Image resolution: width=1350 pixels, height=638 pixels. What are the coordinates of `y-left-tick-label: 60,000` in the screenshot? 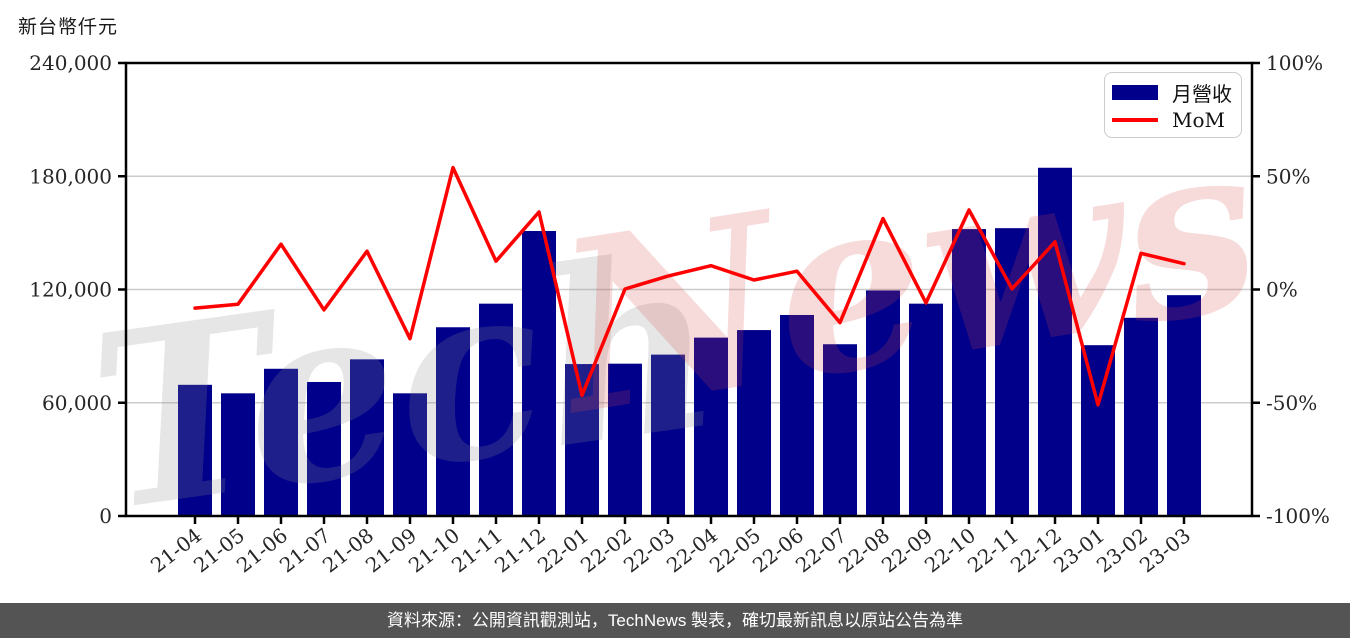 It's located at (77, 403).